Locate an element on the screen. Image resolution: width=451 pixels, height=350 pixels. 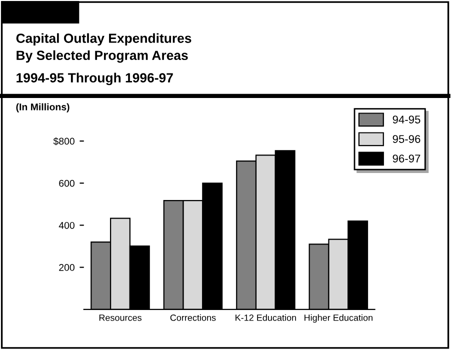
legend-label: 96-97 is located at coordinates (406, 158).